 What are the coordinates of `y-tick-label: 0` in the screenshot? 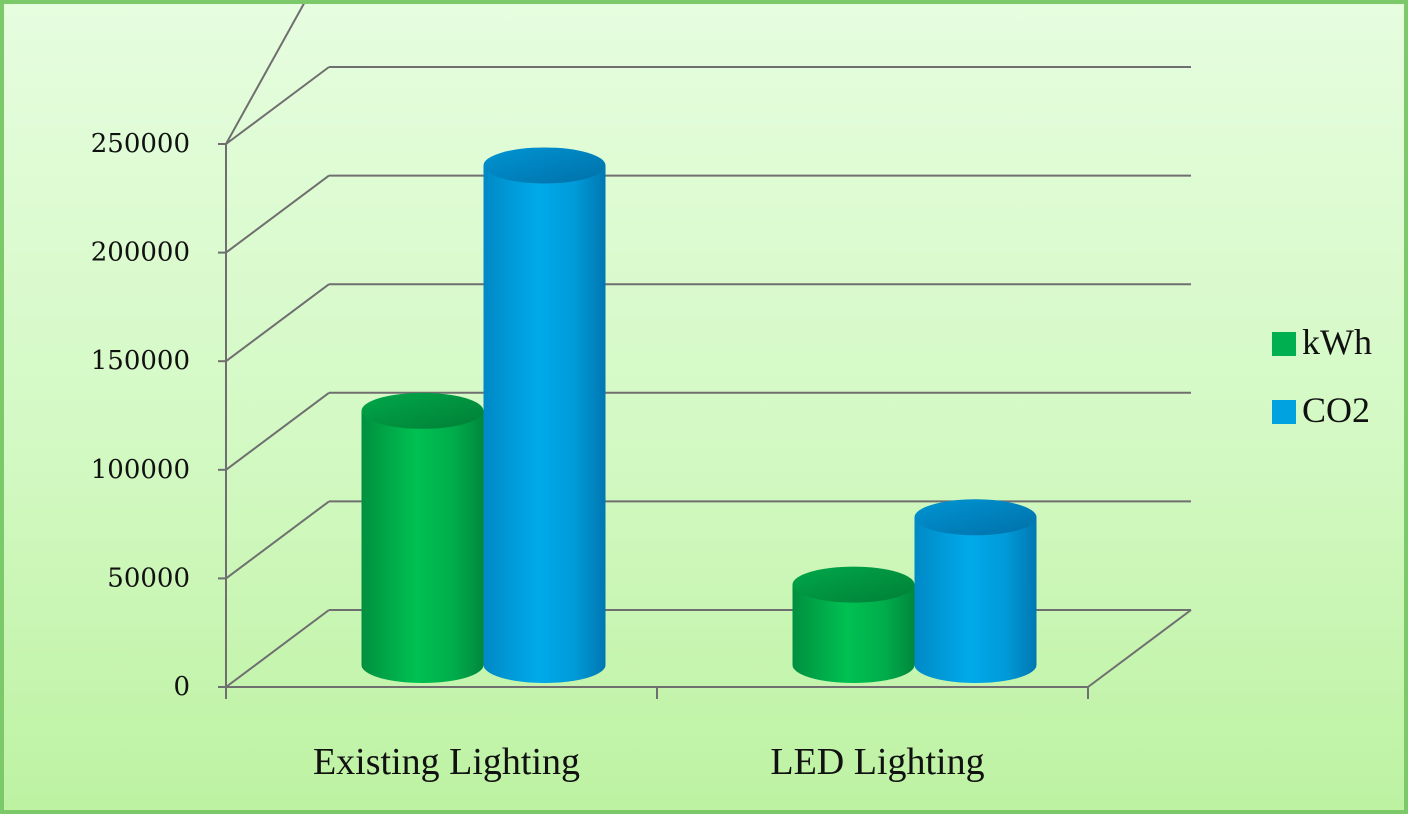 It's located at (181, 687).